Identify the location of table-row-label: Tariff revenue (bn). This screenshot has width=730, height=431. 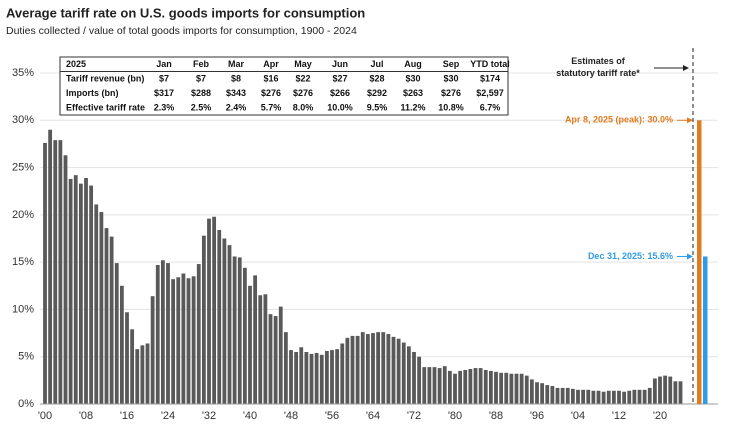
(105, 79).